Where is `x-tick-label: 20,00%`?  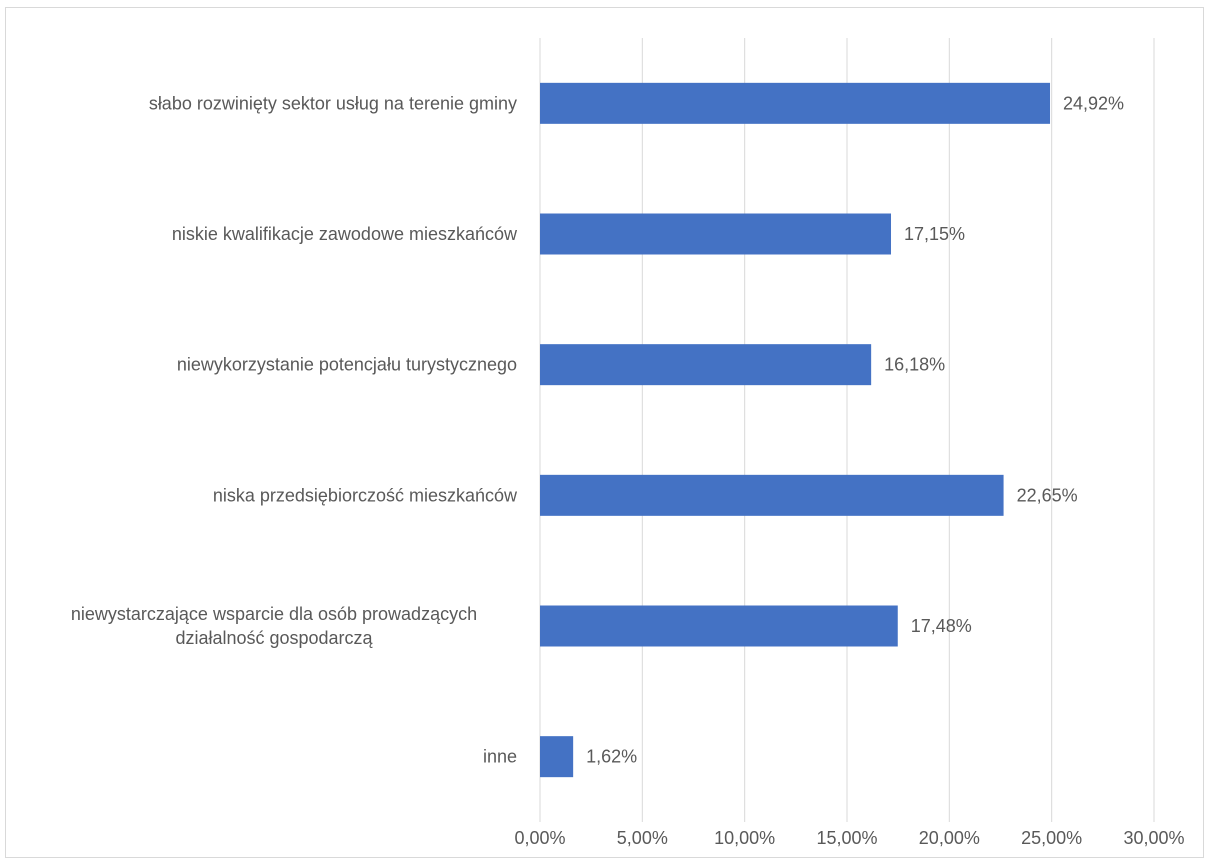 x-tick-label: 20,00% is located at coordinates (949, 838).